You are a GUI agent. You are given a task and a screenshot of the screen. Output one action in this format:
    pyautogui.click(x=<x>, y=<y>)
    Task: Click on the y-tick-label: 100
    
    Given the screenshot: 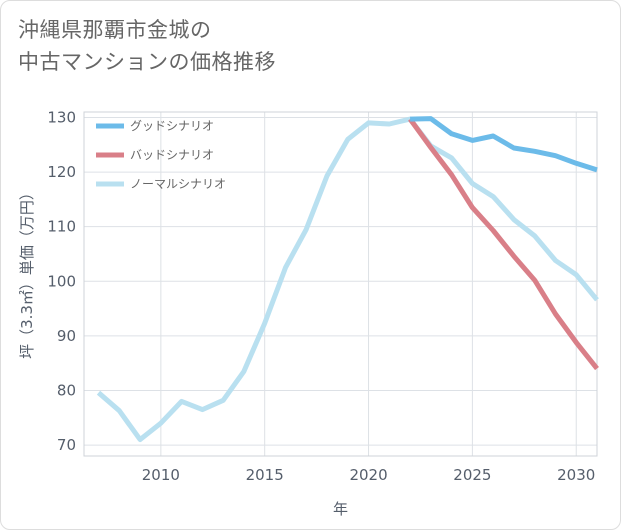 What is the action you would take?
    pyautogui.click(x=61, y=281)
    